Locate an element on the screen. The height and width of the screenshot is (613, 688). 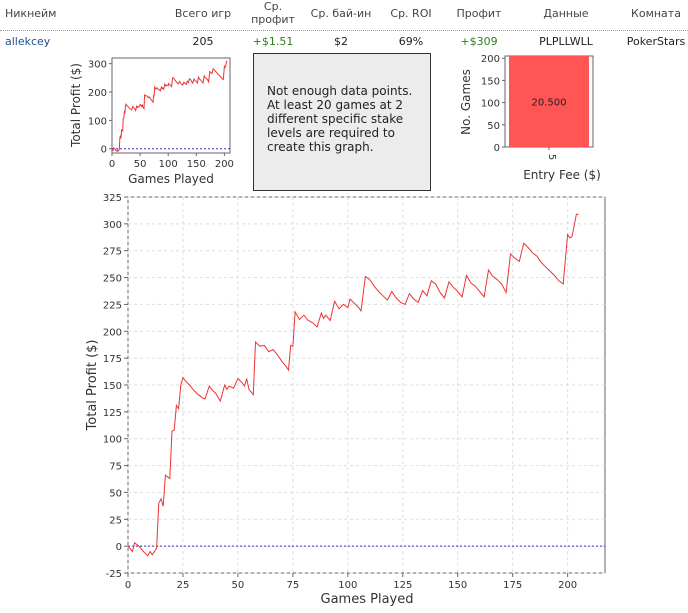
y-tick-label: 275 is located at coordinates (112, 252).